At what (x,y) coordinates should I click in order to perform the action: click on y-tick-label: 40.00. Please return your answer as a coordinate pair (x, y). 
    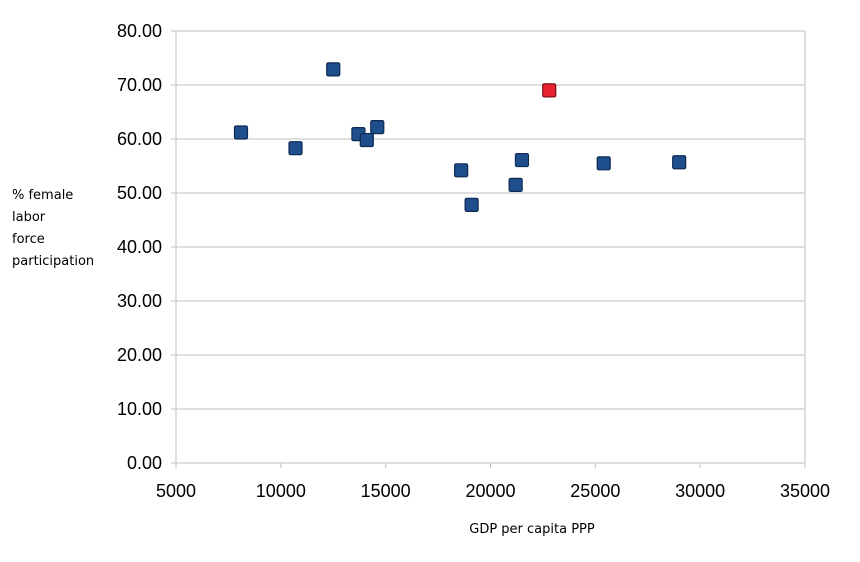
    Looking at the image, I should click on (139, 247).